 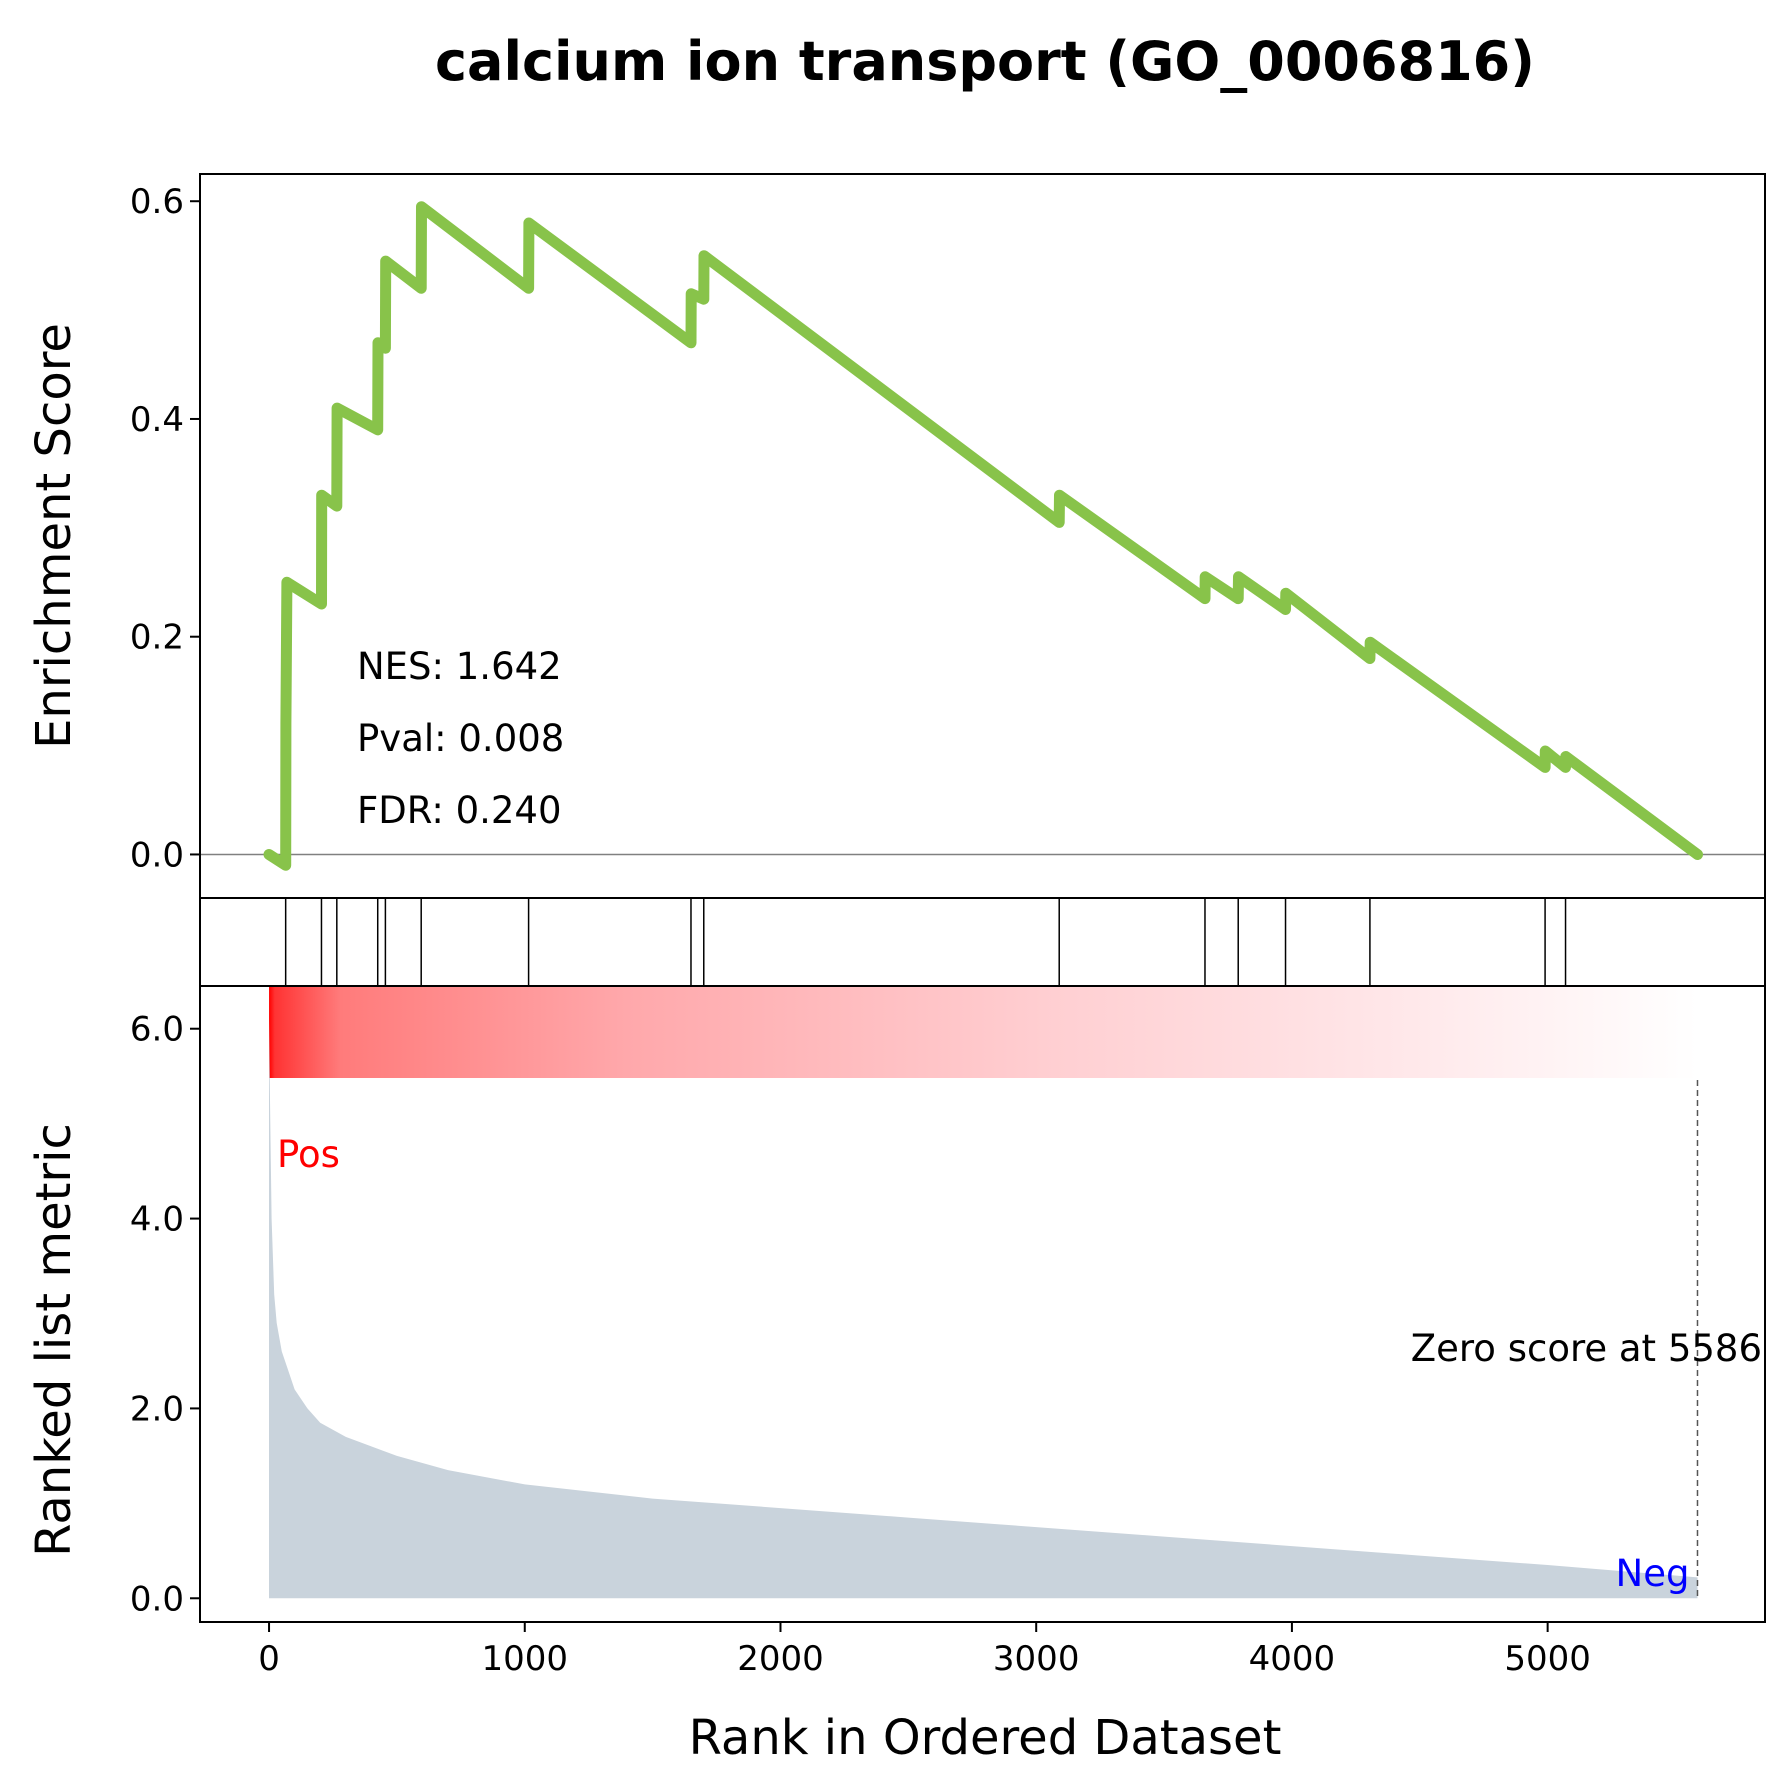 What do you see at coordinates (1653, 1573) in the screenshot?
I see `neg-label: Neg` at bounding box center [1653, 1573].